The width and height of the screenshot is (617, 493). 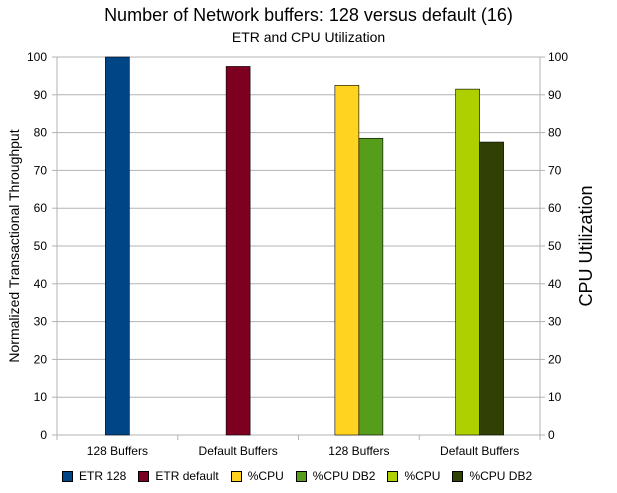 What do you see at coordinates (103, 476) in the screenshot?
I see `legend-label: ETR 128` at bounding box center [103, 476].